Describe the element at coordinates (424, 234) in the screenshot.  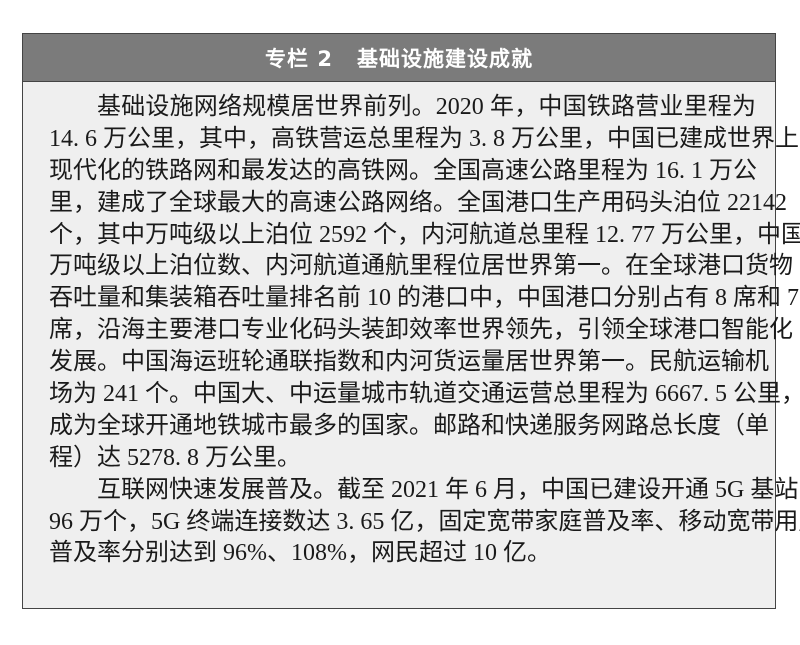
I see `paragraph-line: 个，其中万吨级以上泊位 2592 个，内河航道总里程 12. 77 万公里，中国` at that location.